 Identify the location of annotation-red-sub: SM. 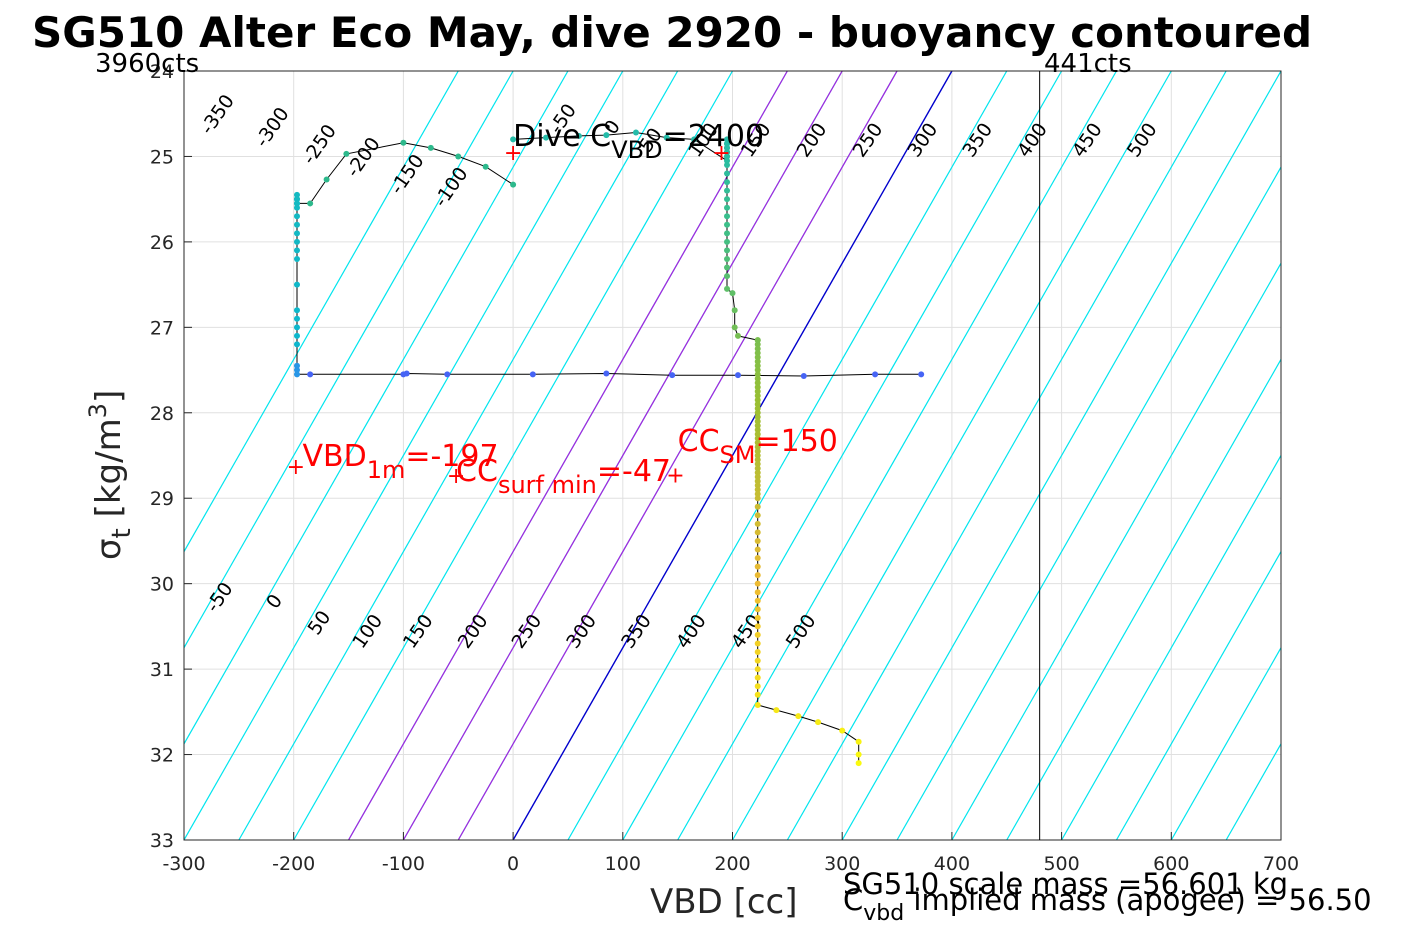
(738, 455).